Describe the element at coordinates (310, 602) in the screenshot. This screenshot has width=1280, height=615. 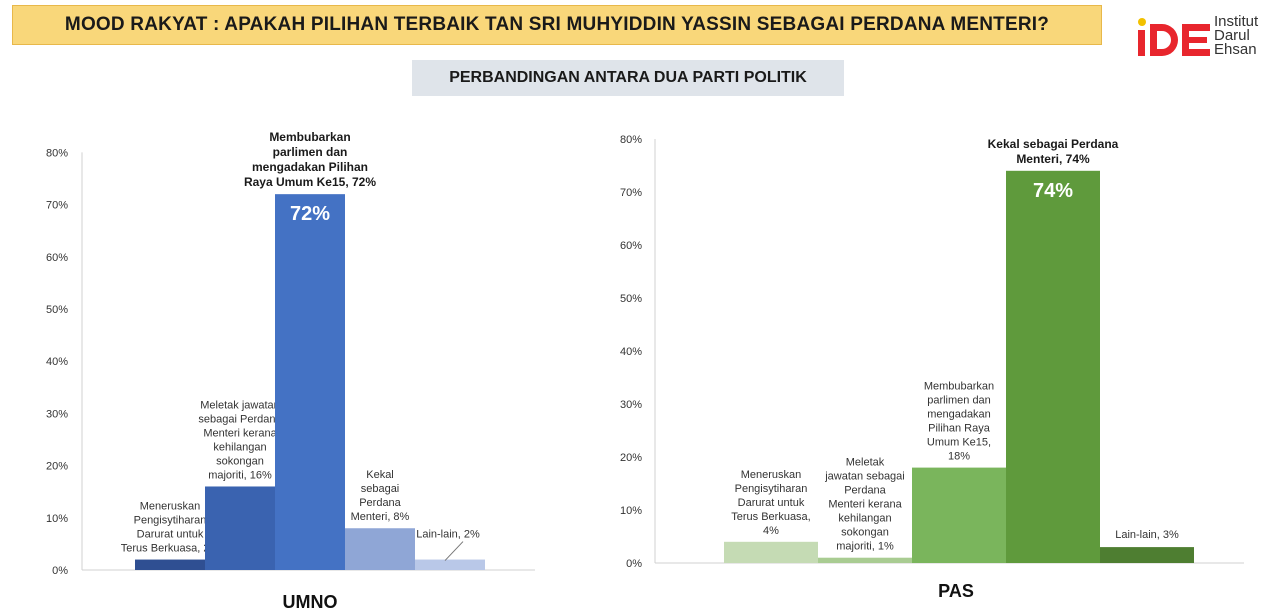
I see `x-axis-label: UMNO` at that location.